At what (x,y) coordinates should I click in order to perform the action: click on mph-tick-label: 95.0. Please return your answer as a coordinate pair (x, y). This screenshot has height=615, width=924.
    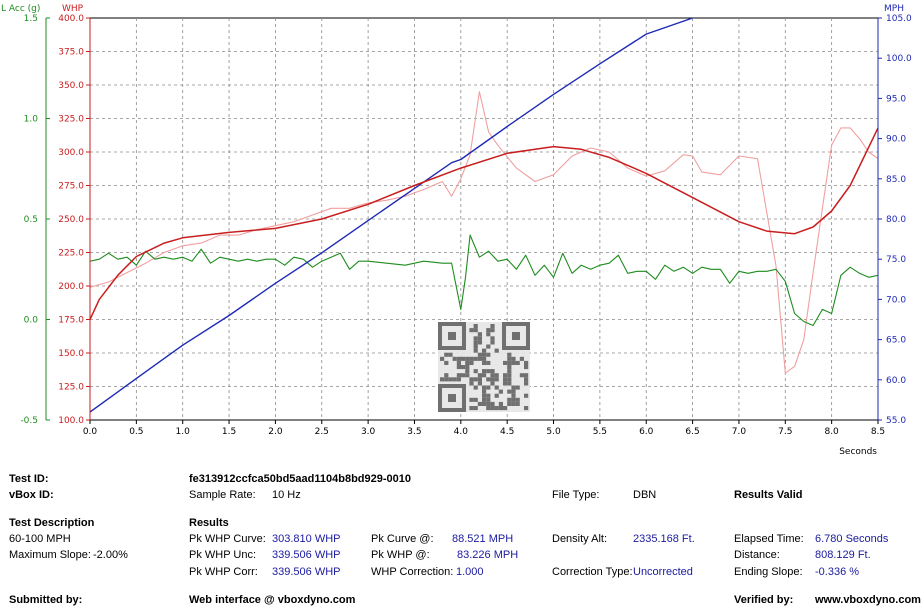
    Looking at the image, I should click on (896, 99).